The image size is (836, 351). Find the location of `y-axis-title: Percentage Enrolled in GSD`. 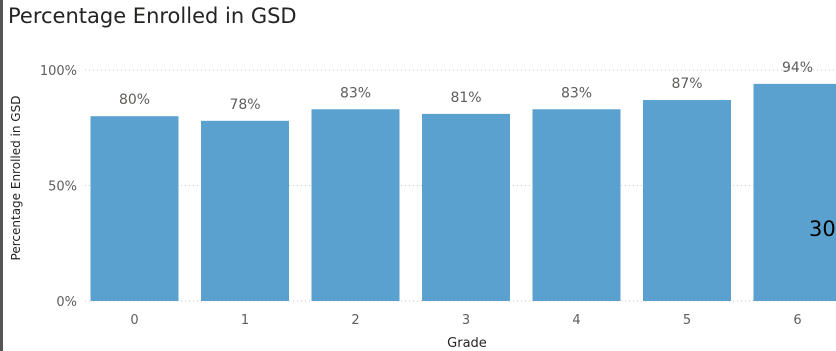

y-axis-title: Percentage Enrolled in GSD is located at coordinates (16, 178).